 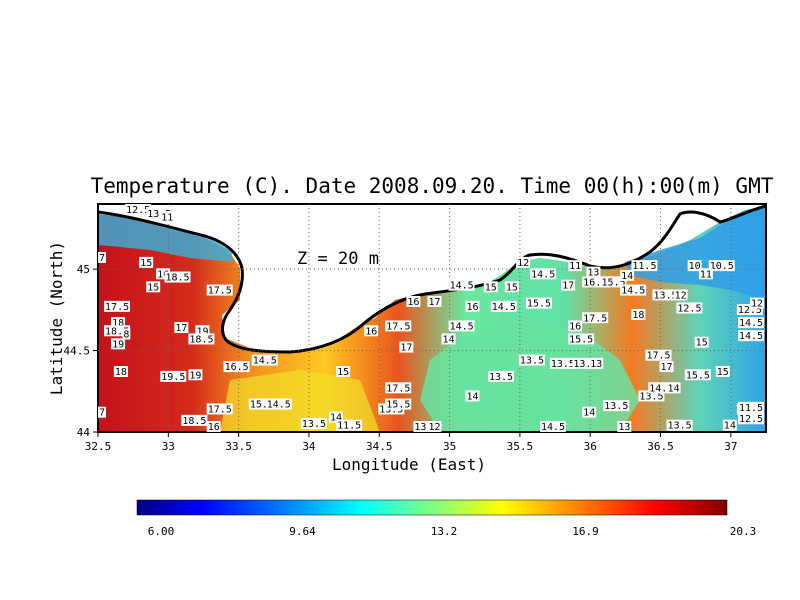 What do you see at coordinates (398, 326) in the screenshot?
I see `contour-label-text: 17.5` at bounding box center [398, 326].